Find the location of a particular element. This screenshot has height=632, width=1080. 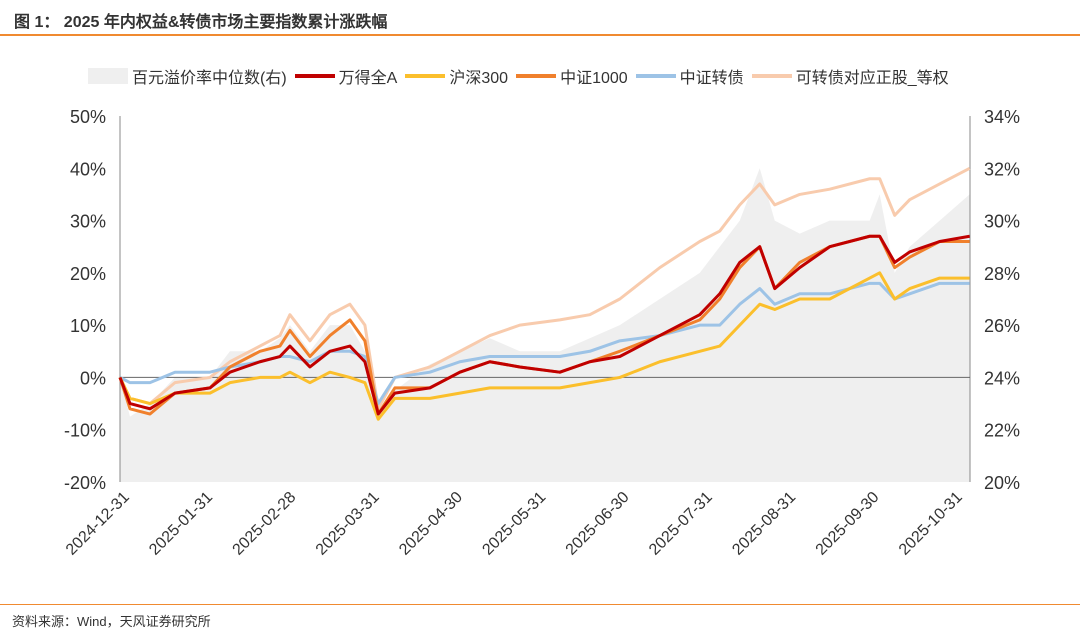

y-left-tick-label: 10% is located at coordinates (88, 326).